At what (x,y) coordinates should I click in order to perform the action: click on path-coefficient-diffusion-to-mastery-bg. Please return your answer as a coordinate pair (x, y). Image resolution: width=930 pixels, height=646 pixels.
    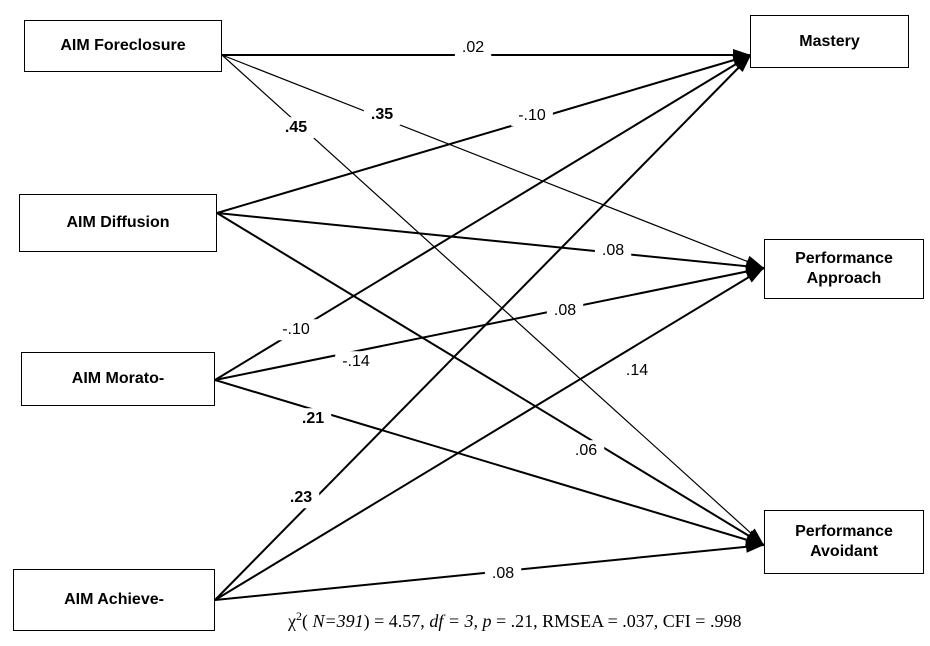
    Looking at the image, I should click on (532, 116).